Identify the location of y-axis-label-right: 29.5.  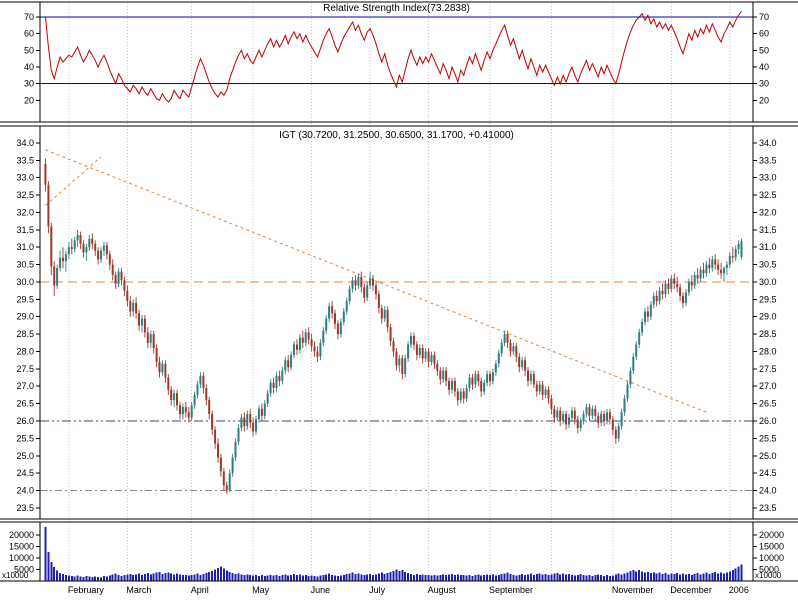
(768, 299).